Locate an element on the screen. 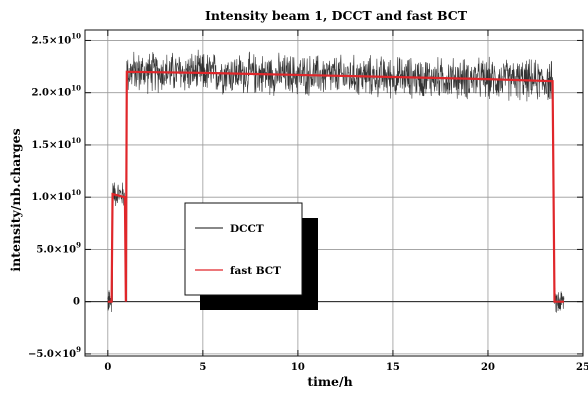 The height and width of the screenshot is (394, 588). legend-box is located at coordinates (243, 249).